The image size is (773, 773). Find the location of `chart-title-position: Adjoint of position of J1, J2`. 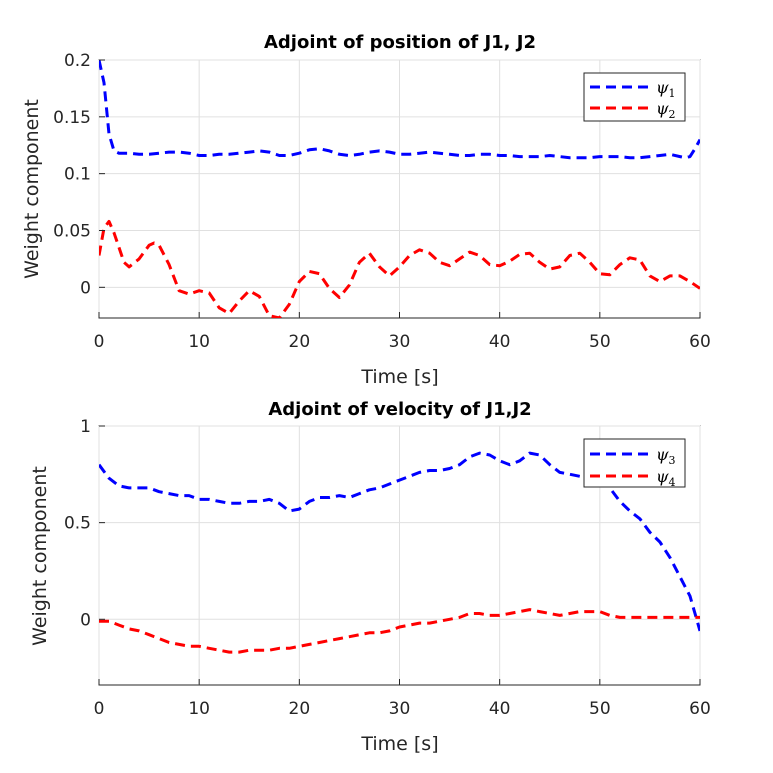

chart-title-position: Adjoint of position of J1, J2 is located at coordinates (400, 42).